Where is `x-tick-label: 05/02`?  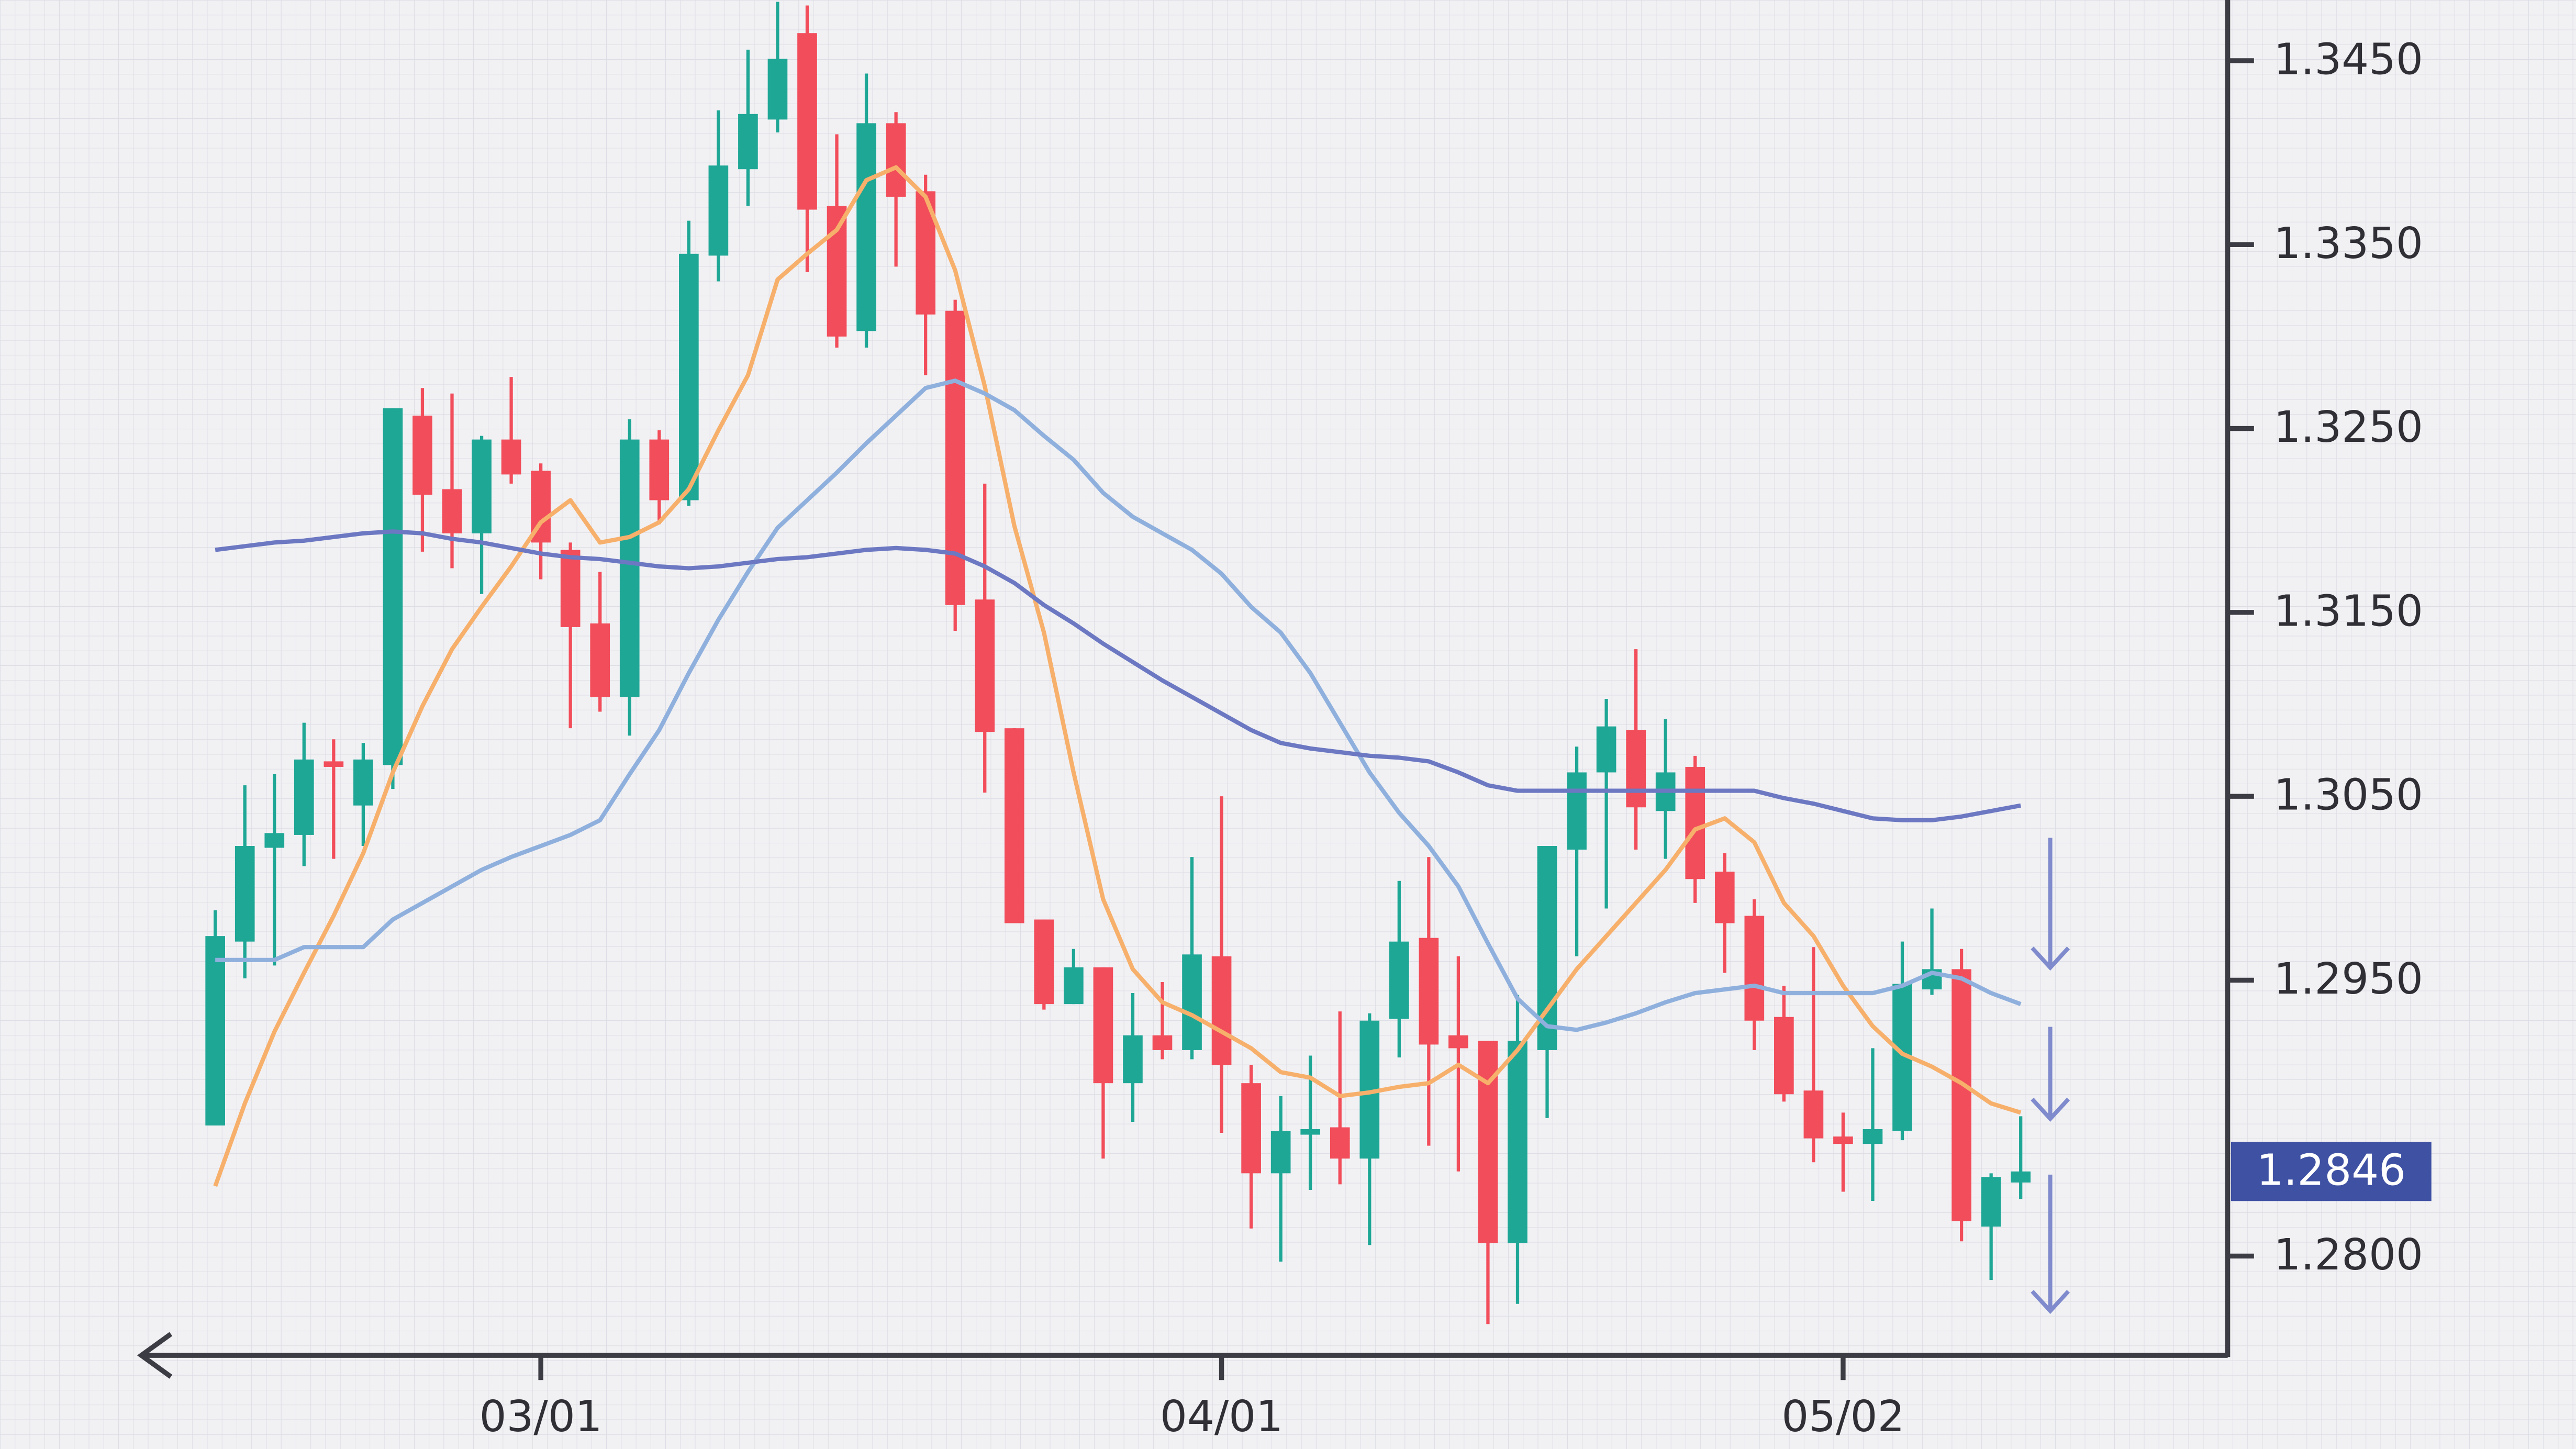 x-tick-label: 05/02 is located at coordinates (1842, 1417).